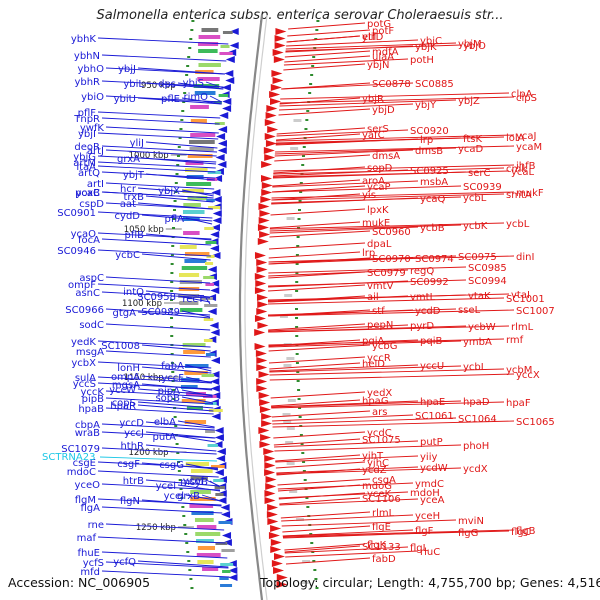 The height and width of the screenshot is (600, 600). I want to click on right-gene-label: potG, so click(379, 24).